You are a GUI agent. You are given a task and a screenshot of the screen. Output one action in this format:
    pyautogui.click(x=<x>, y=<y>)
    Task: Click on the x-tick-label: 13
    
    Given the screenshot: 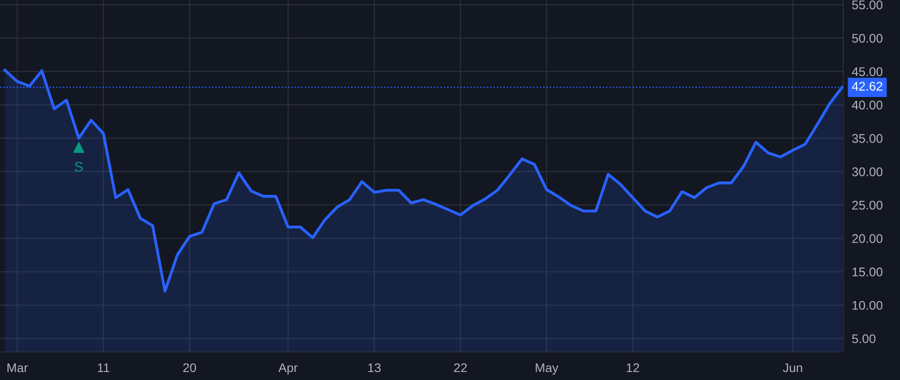 What is the action you would take?
    pyautogui.click(x=374, y=367)
    